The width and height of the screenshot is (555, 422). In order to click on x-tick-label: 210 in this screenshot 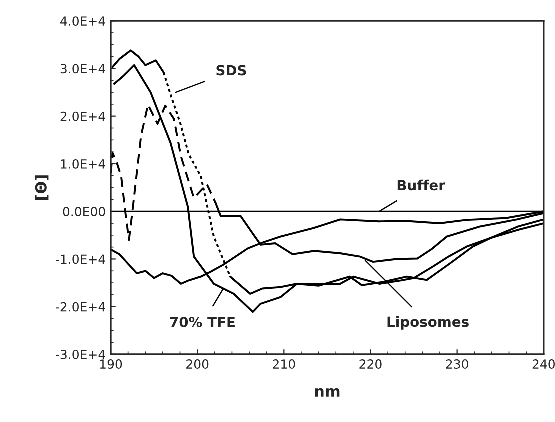, I will do `click(284, 365)`.